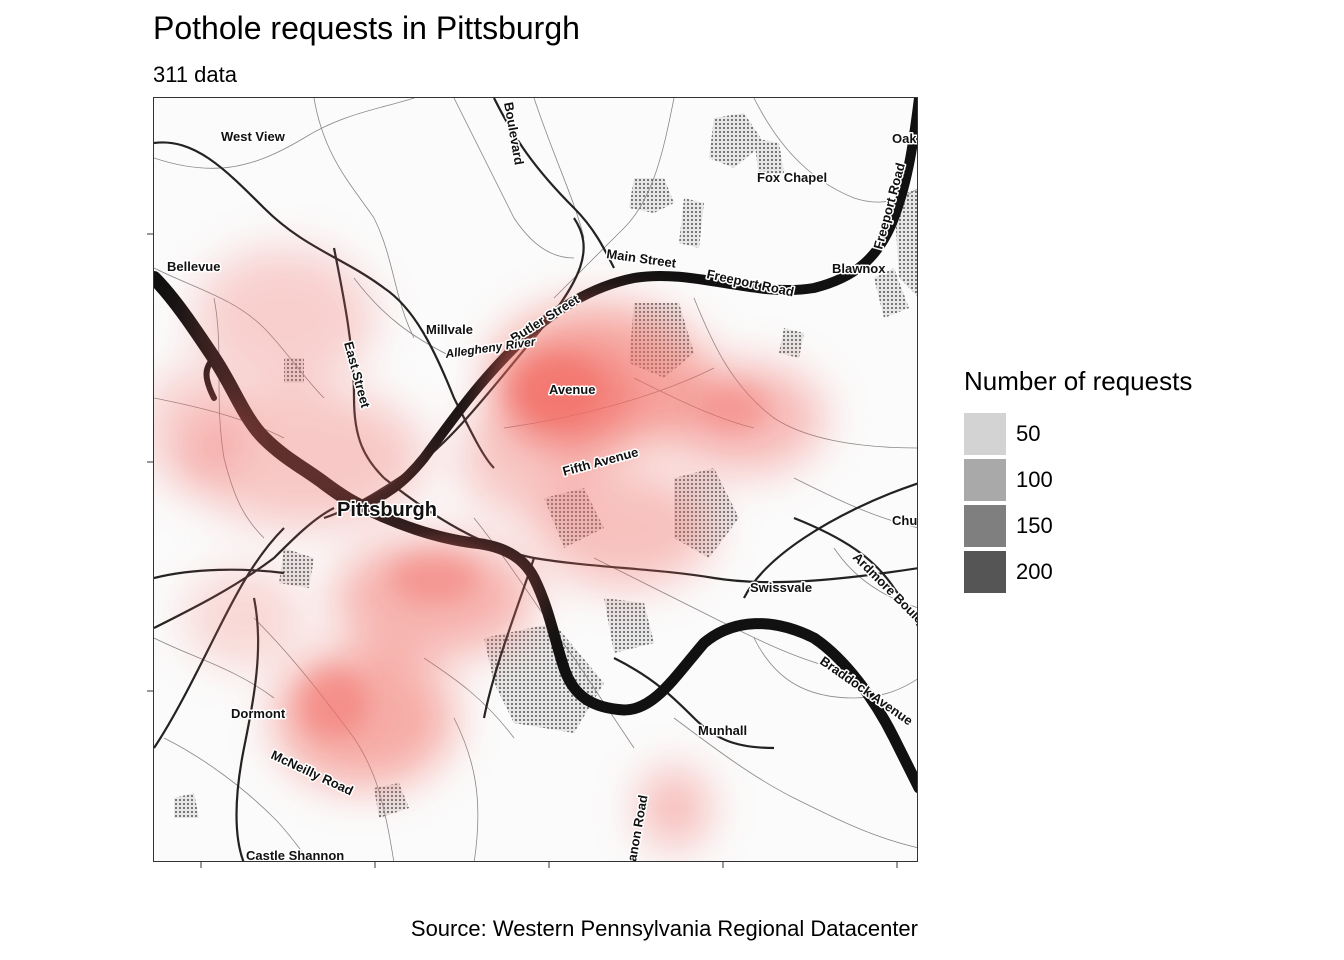 The image size is (1344, 960). Describe the element at coordinates (1078, 381) in the screenshot. I see `legend-title: Number of requests` at that location.